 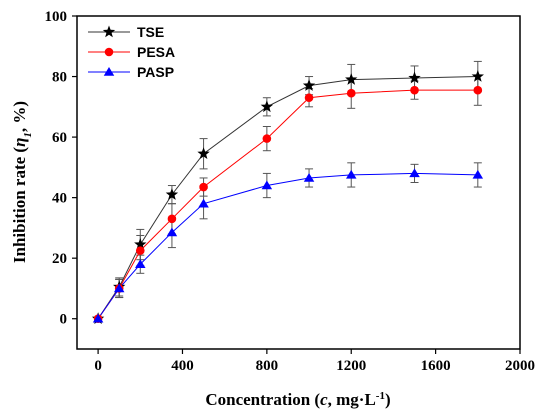 What do you see at coordinates (98, 366) in the screenshot?
I see `x-tick-label: 0` at bounding box center [98, 366].